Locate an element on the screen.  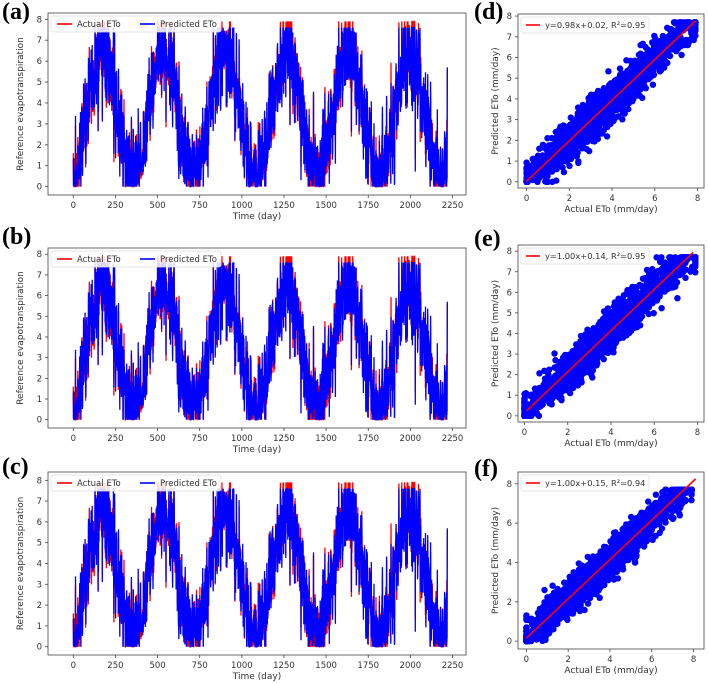
panel-label-f: (f) is located at coordinates (486, 469).